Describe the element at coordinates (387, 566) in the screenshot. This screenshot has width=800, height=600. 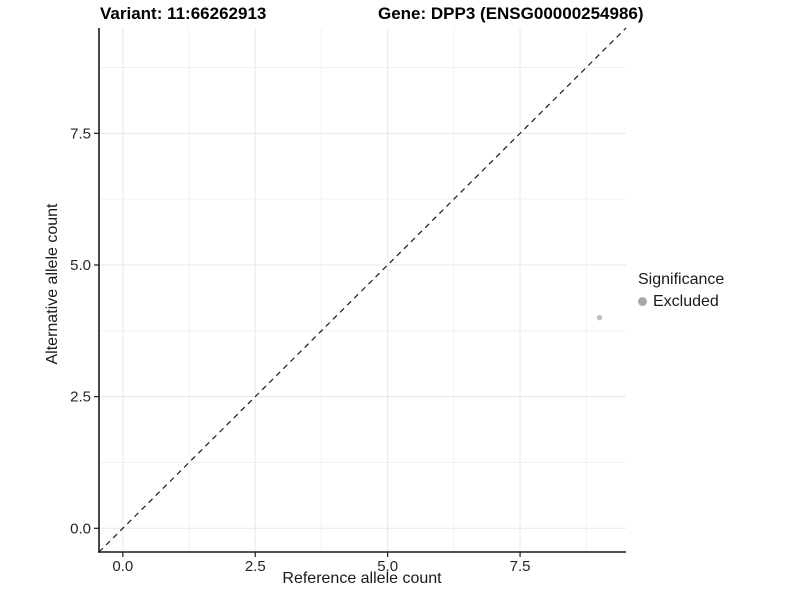
I see `x-tick-label: 5.0` at that location.